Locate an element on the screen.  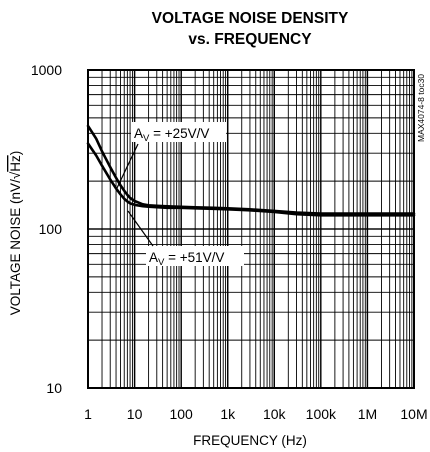
x-tick-label: 10M is located at coordinates (413, 414).